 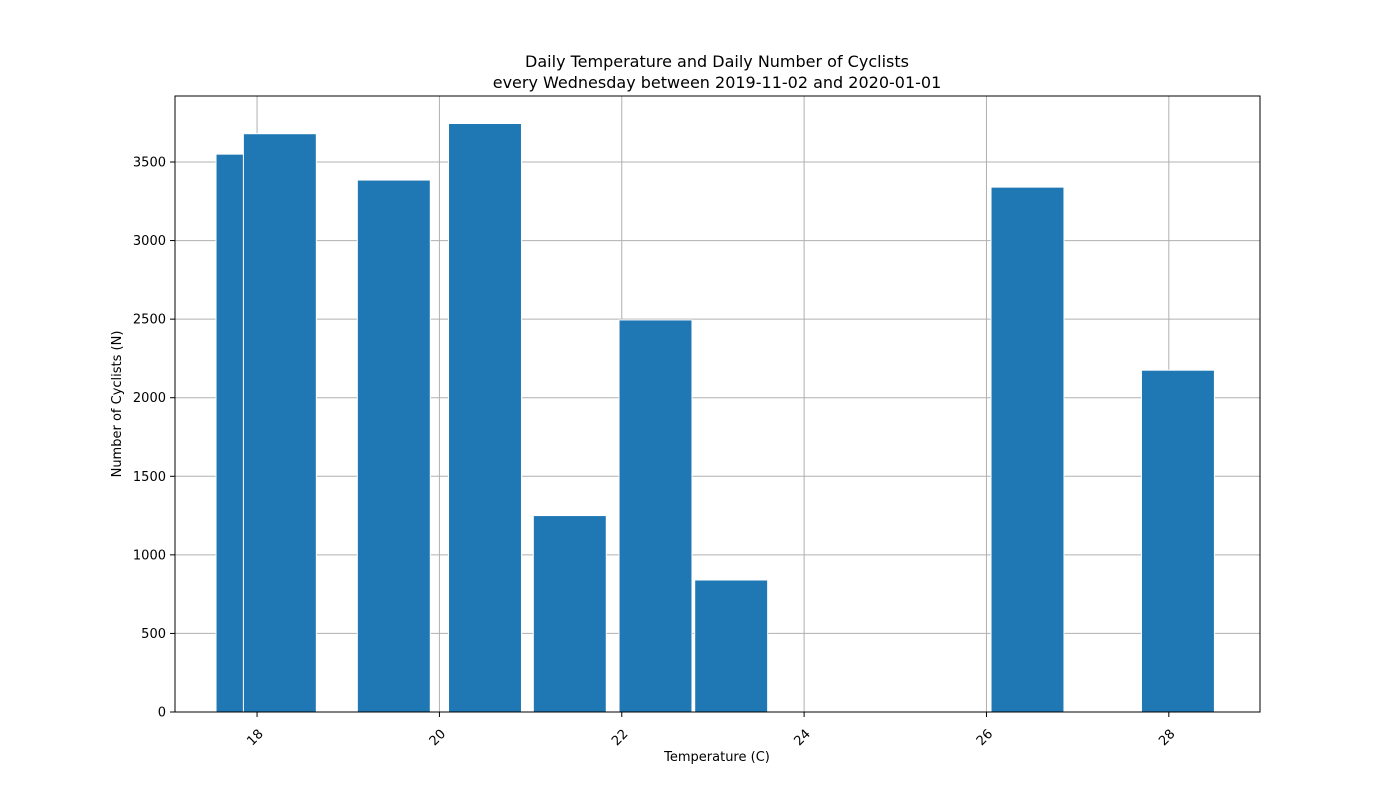 I want to click on y-tick-label-0: 0, so click(x=162, y=713).